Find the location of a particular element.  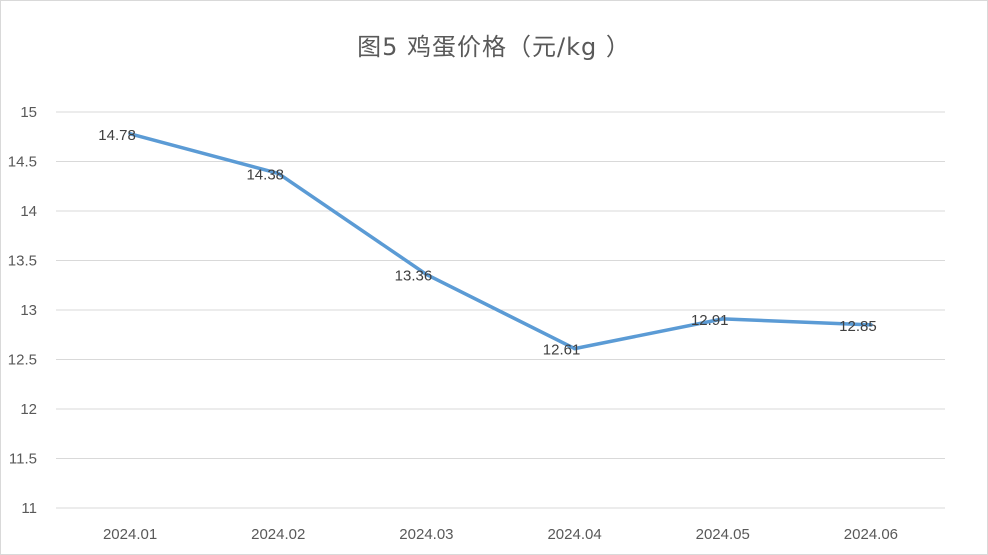

y-tick-label: 12 is located at coordinates (28, 409).